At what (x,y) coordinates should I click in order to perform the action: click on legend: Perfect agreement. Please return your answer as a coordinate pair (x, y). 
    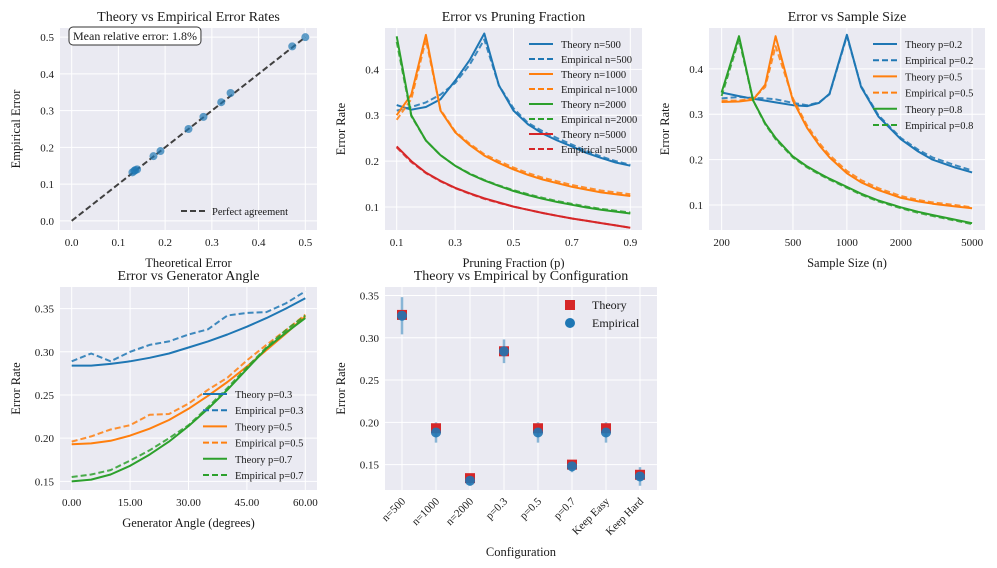
    Looking at the image, I should click on (234, 212).